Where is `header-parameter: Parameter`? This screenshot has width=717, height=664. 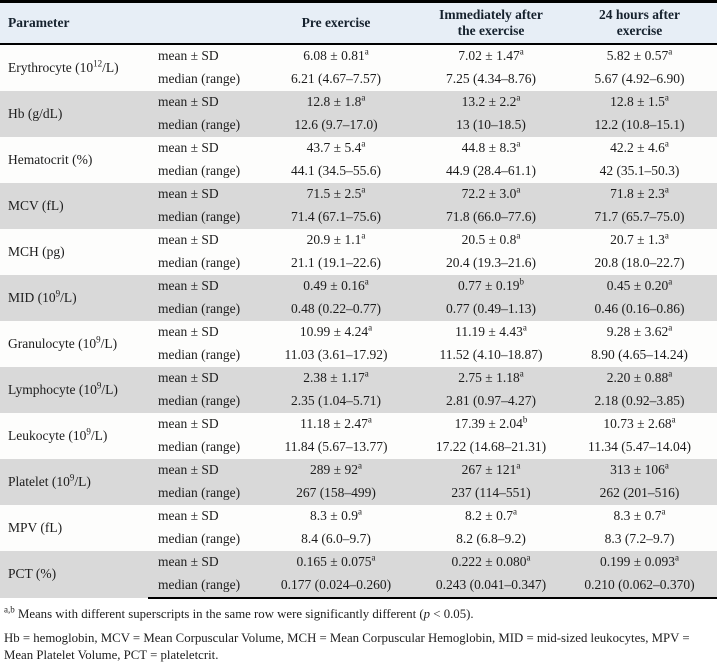 header-parameter: Parameter is located at coordinates (74, 23).